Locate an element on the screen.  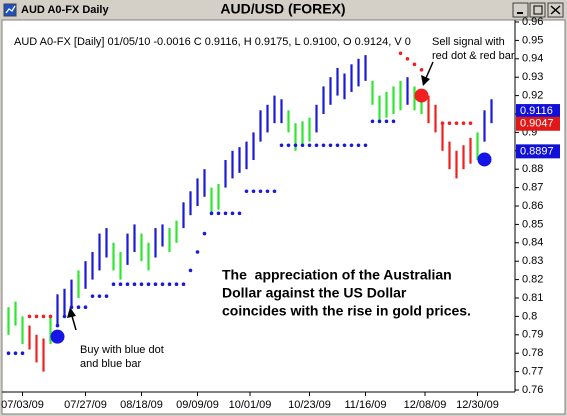
y-tick-label: 0.96 is located at coordinates (532, 22).